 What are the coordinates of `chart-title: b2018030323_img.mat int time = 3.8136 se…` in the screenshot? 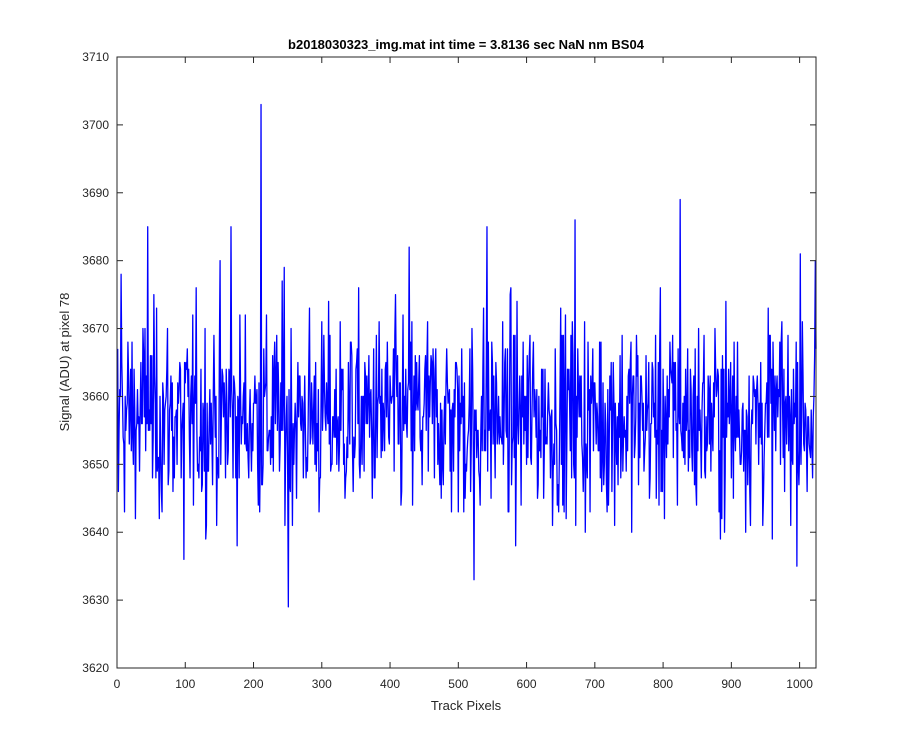 It's located at (466, 44).